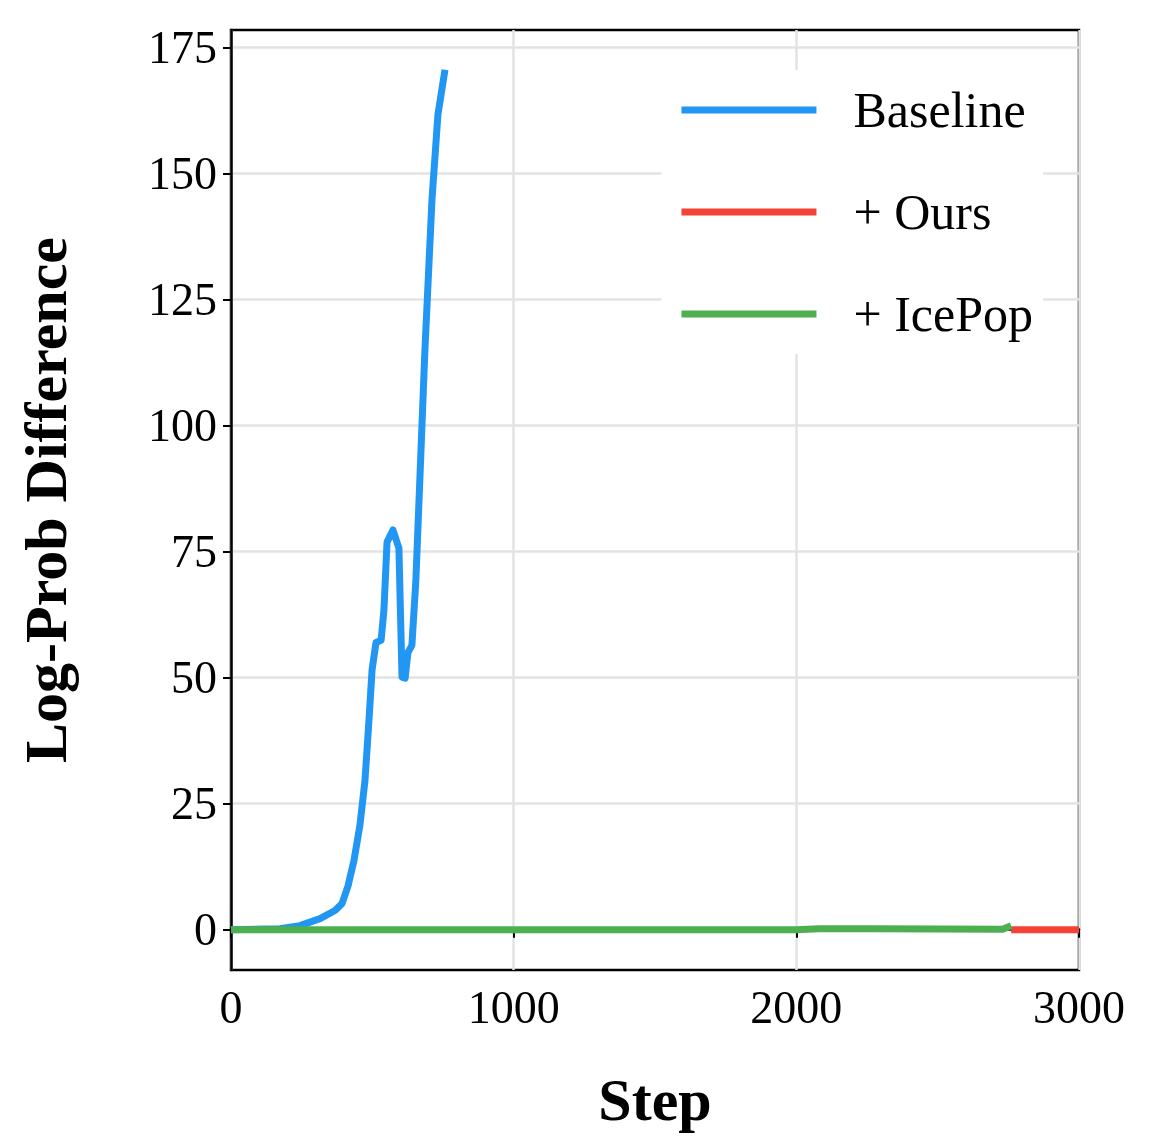 This screenshot has width=1168, height=1138. What do you see at coordinates (194, 552) in the screenshot?
I see `y-tick-label: 75` at bounding box center [194, 552].